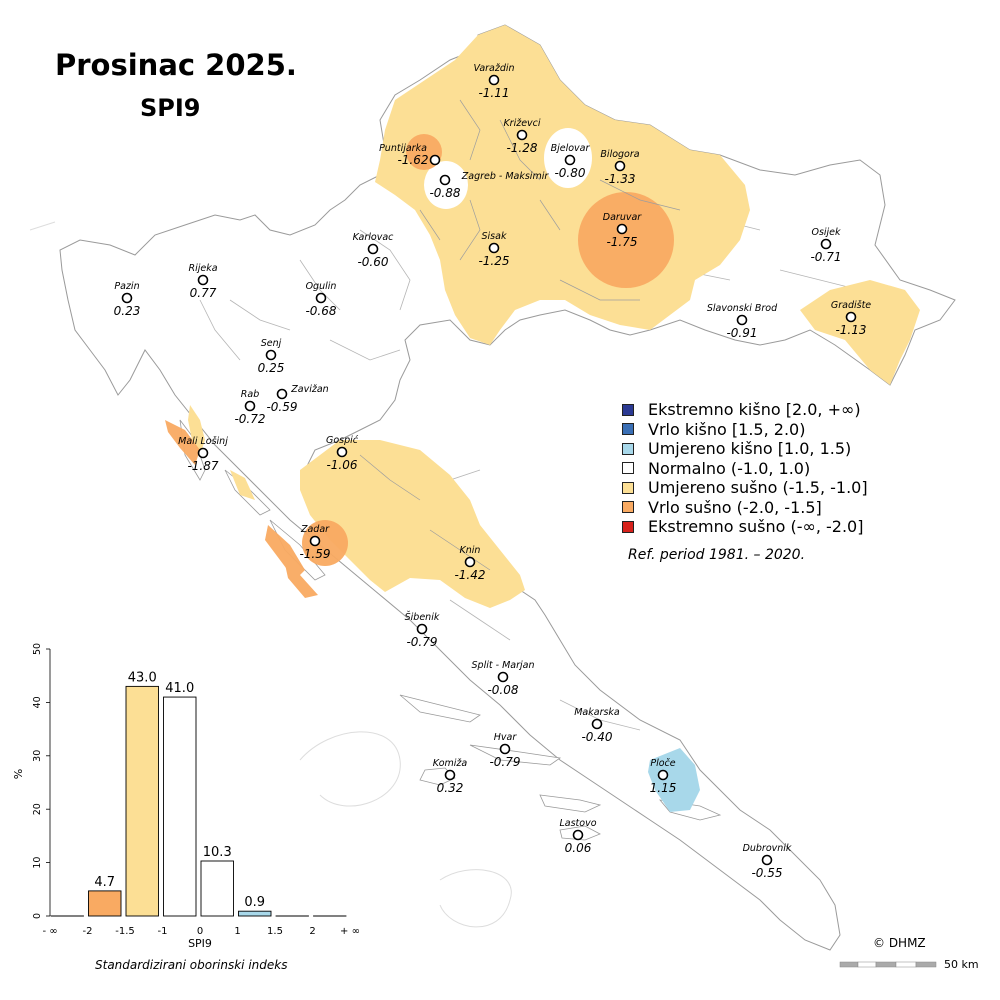 The image size is (1000, 1000). I want to click on station-value: -0.59, so click(281, 407).